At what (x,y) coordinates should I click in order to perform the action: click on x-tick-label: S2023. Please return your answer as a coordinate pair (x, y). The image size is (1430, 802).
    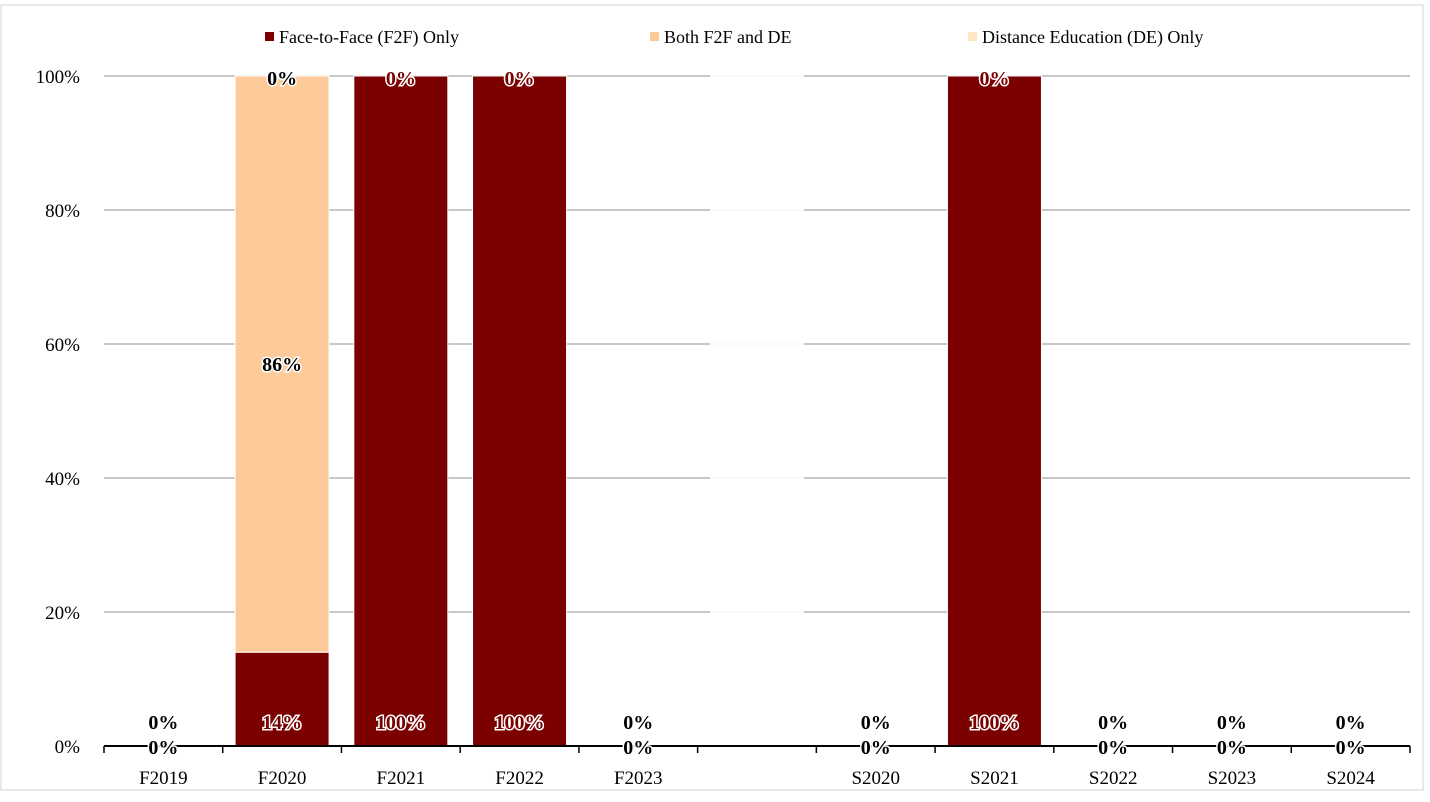
    Looking at the image, I should click on (1232, 778).